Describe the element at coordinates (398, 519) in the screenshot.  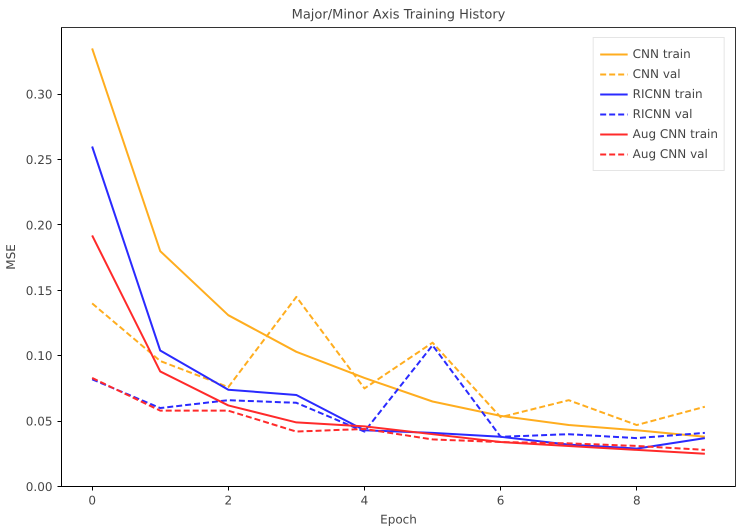
I see `x-axis-title: Epoch` at that location.